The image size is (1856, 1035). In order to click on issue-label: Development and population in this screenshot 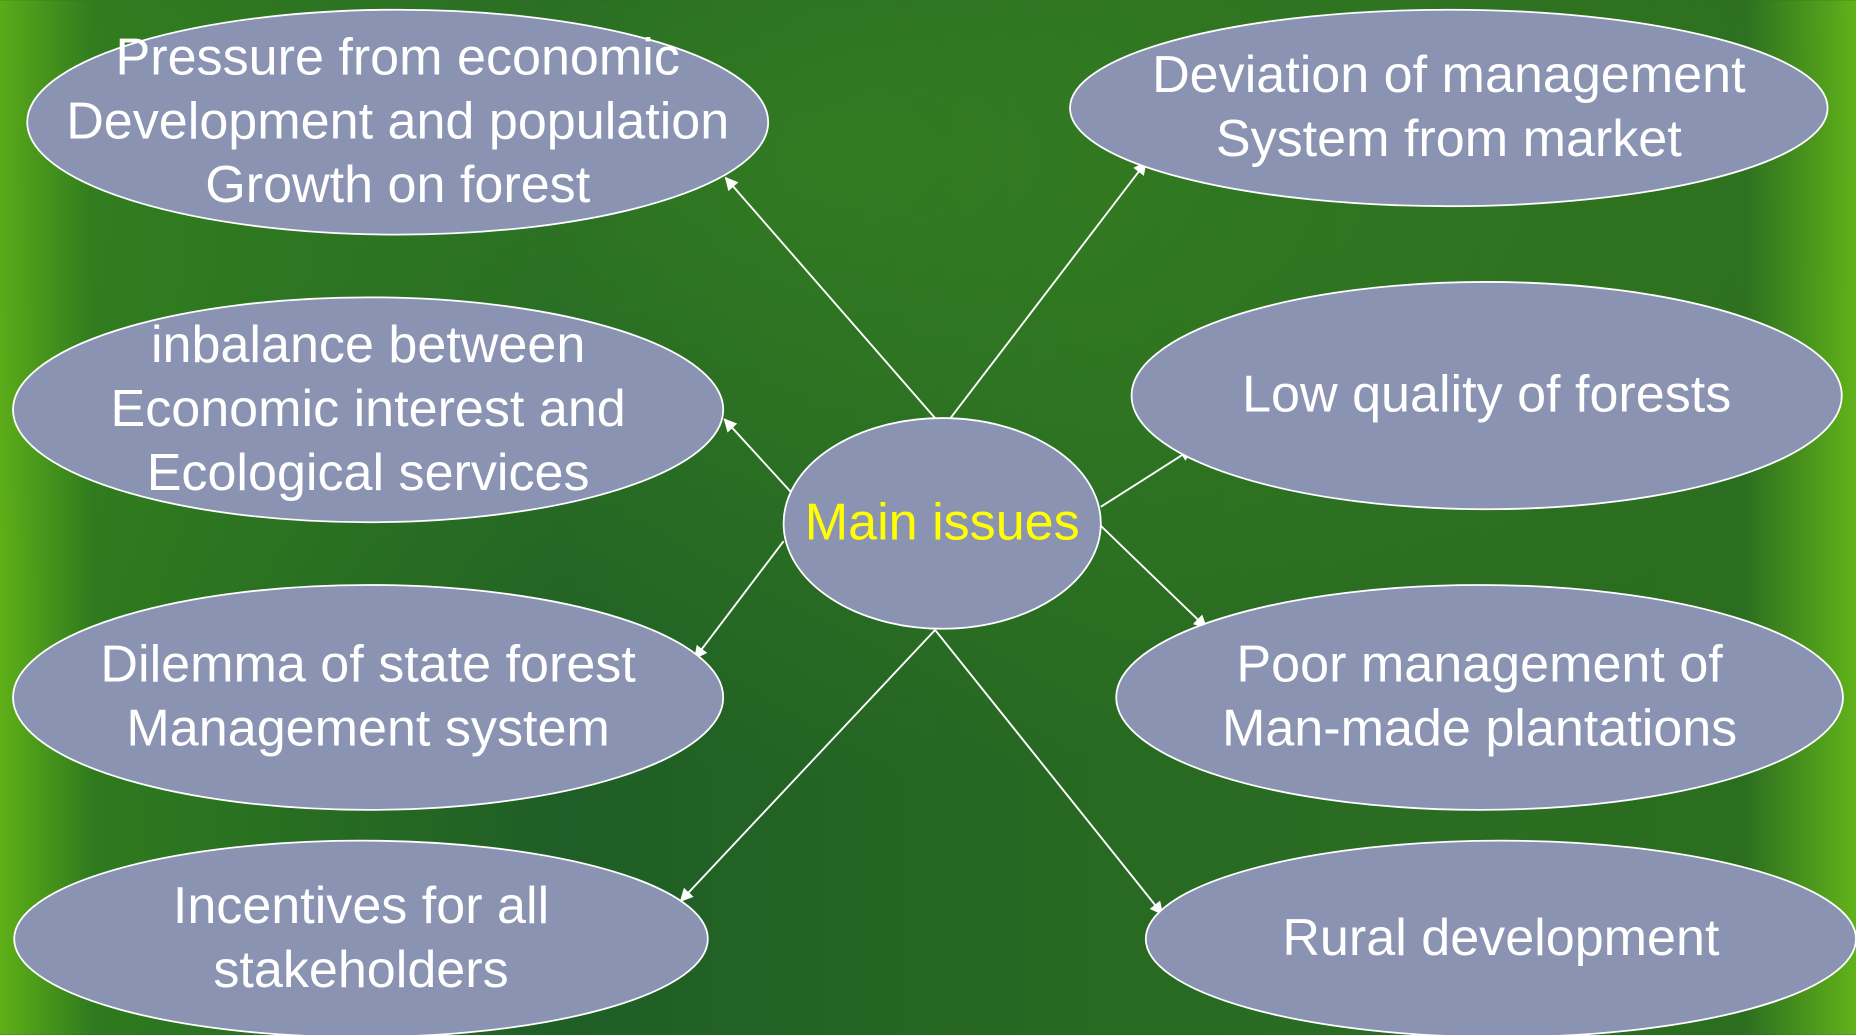, I will do `click(397, 121)`.